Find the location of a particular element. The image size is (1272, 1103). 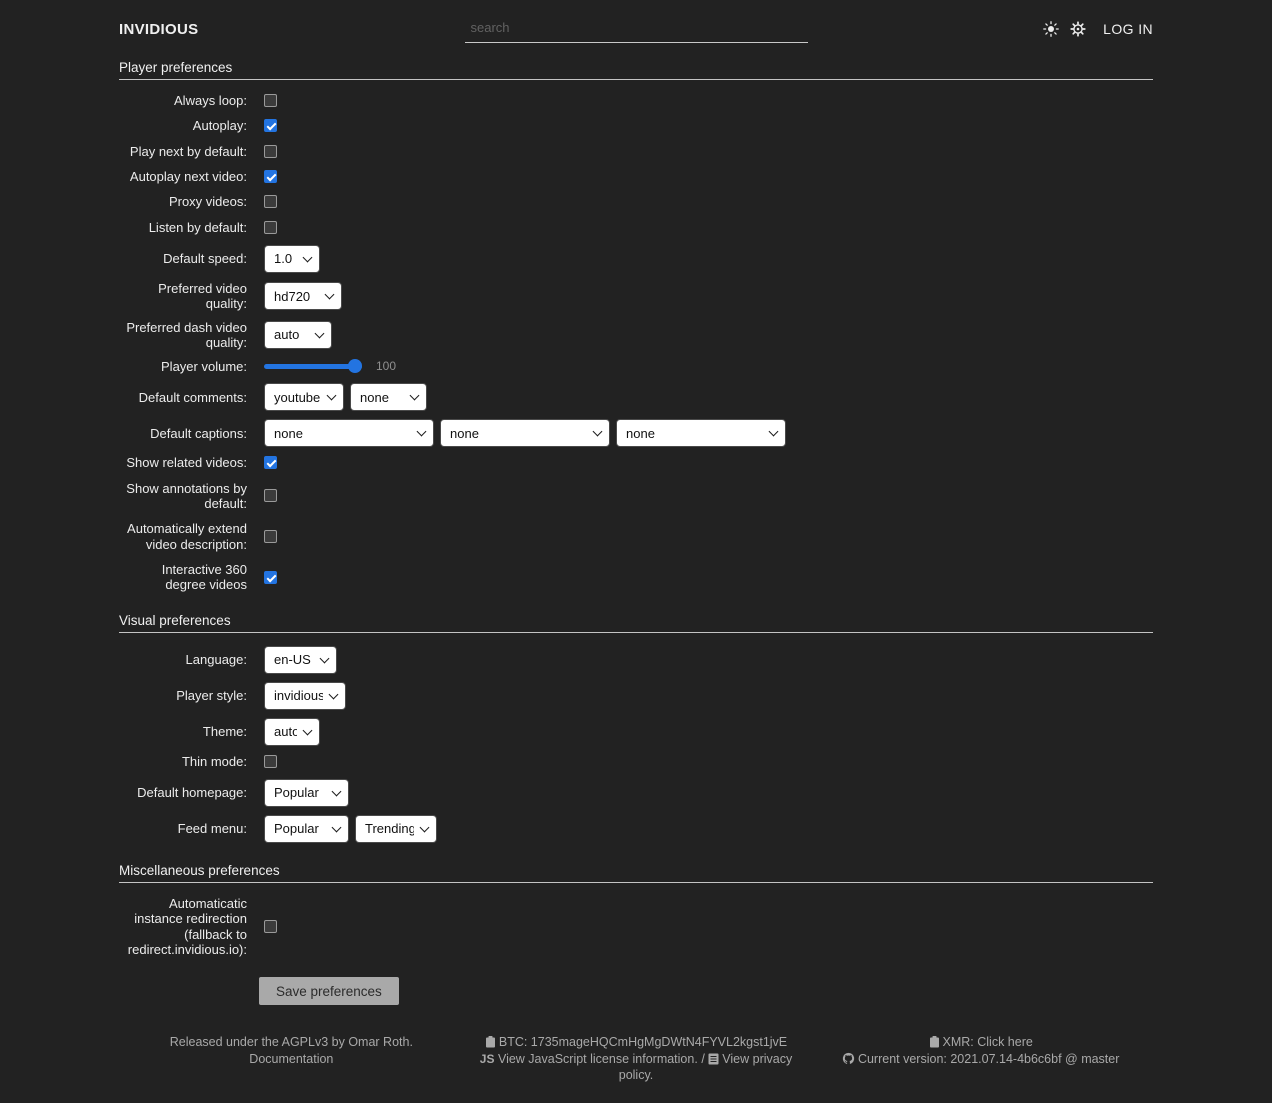

documentation-link: Documentation is located at coordinates (291, 1059).